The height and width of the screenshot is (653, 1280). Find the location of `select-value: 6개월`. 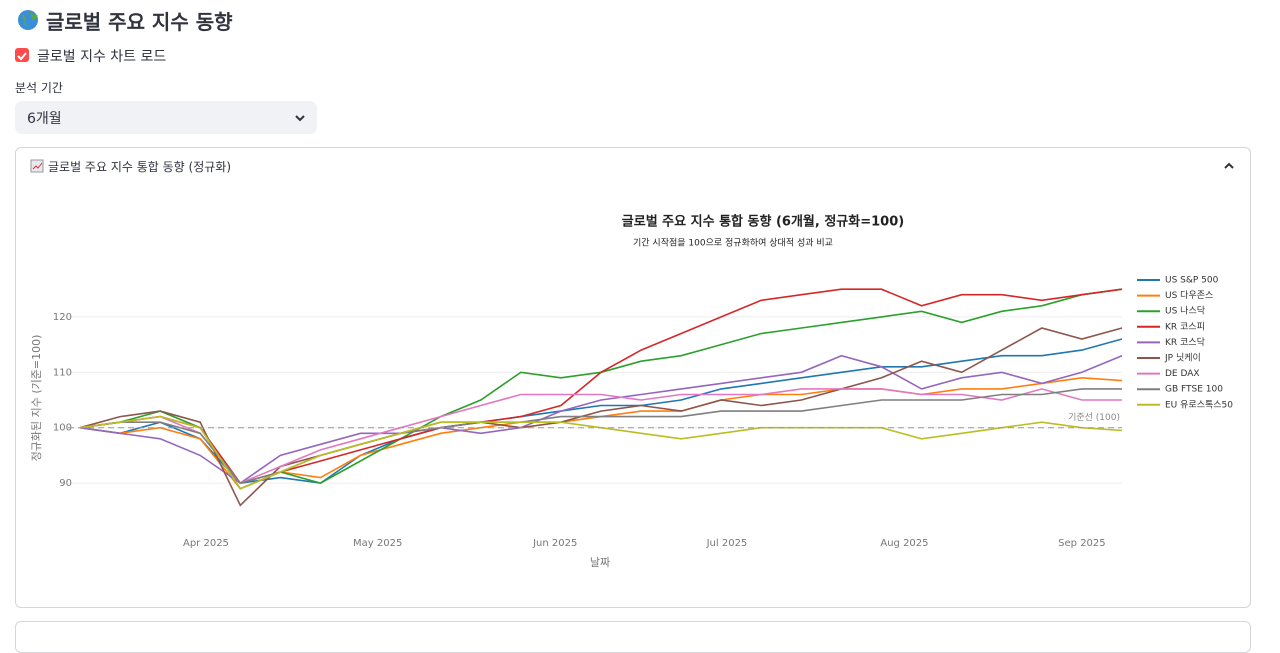

select-value: 6개월 is located at coordinates (44, 119).